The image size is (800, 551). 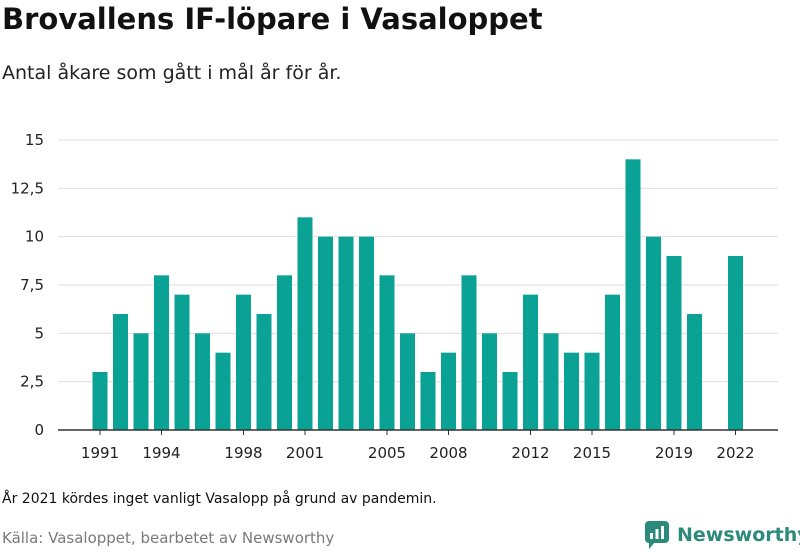 What do you see at coordinates (448, 391) in the screenshot?
I see `bar-2008` at bounding box center [448, 391].